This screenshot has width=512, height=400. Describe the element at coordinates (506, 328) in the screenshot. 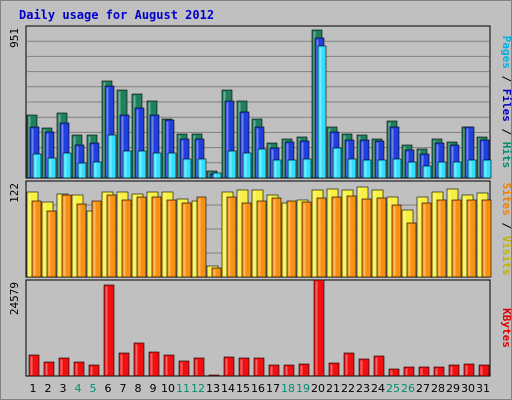

I see `legend-part-0: KBytes` at that location.